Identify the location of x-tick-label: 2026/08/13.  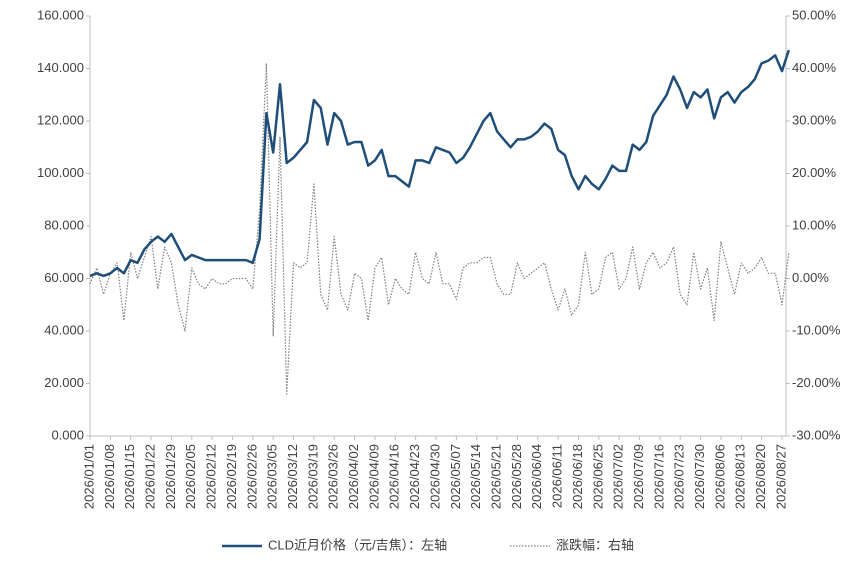
(740, 476).